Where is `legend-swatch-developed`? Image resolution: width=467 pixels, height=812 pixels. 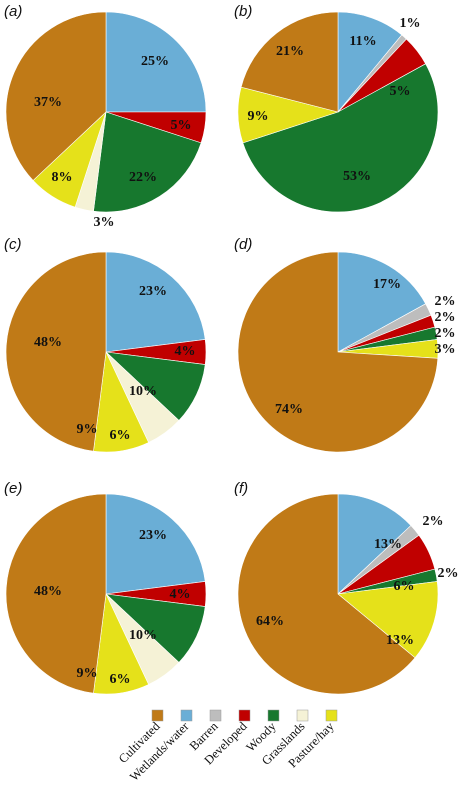 legend-swatch-developed is located at coordinates (244, 715).